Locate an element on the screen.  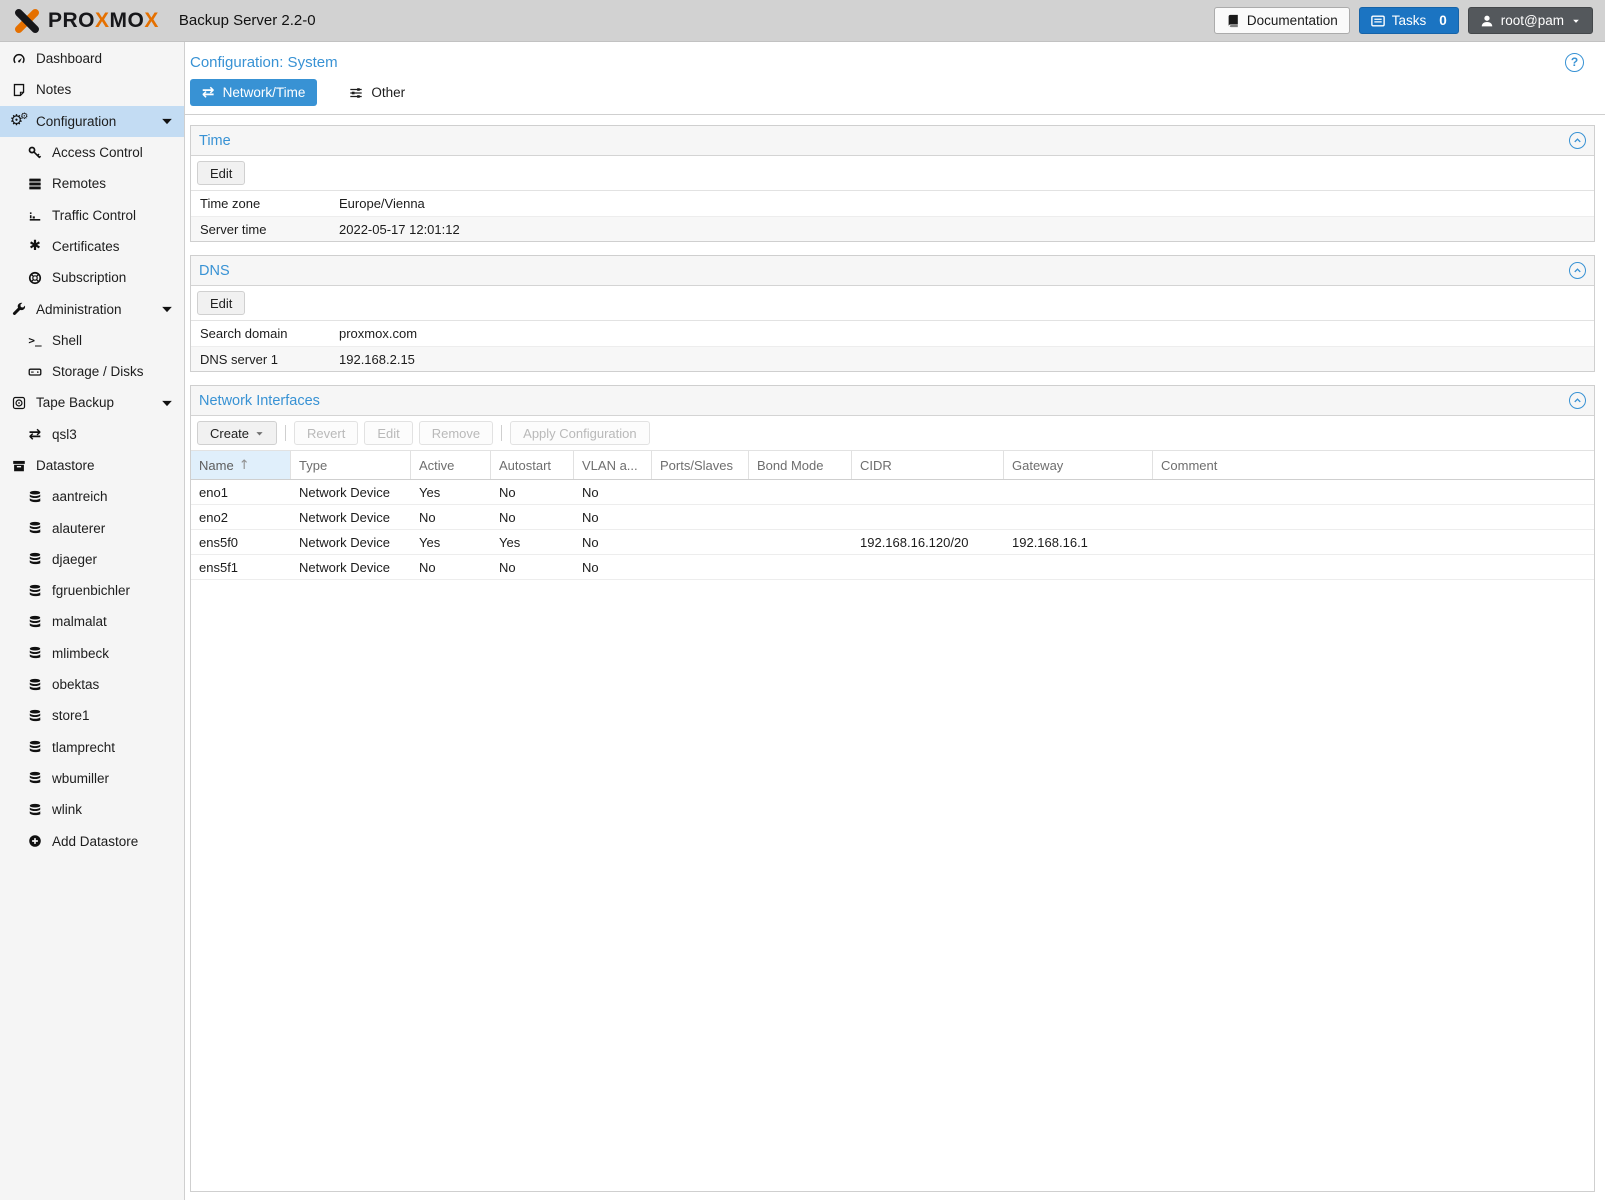
property-label: Server time is located at coordinates (233, 229).